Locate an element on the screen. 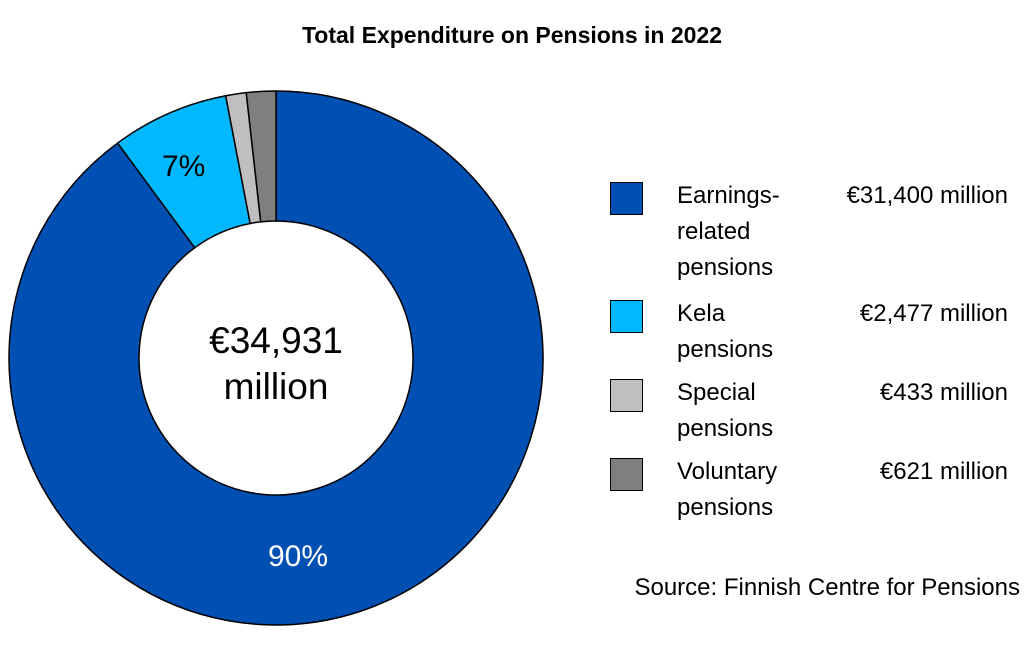  legend-label-line: Voluntary is located at coordinates (727, 471).